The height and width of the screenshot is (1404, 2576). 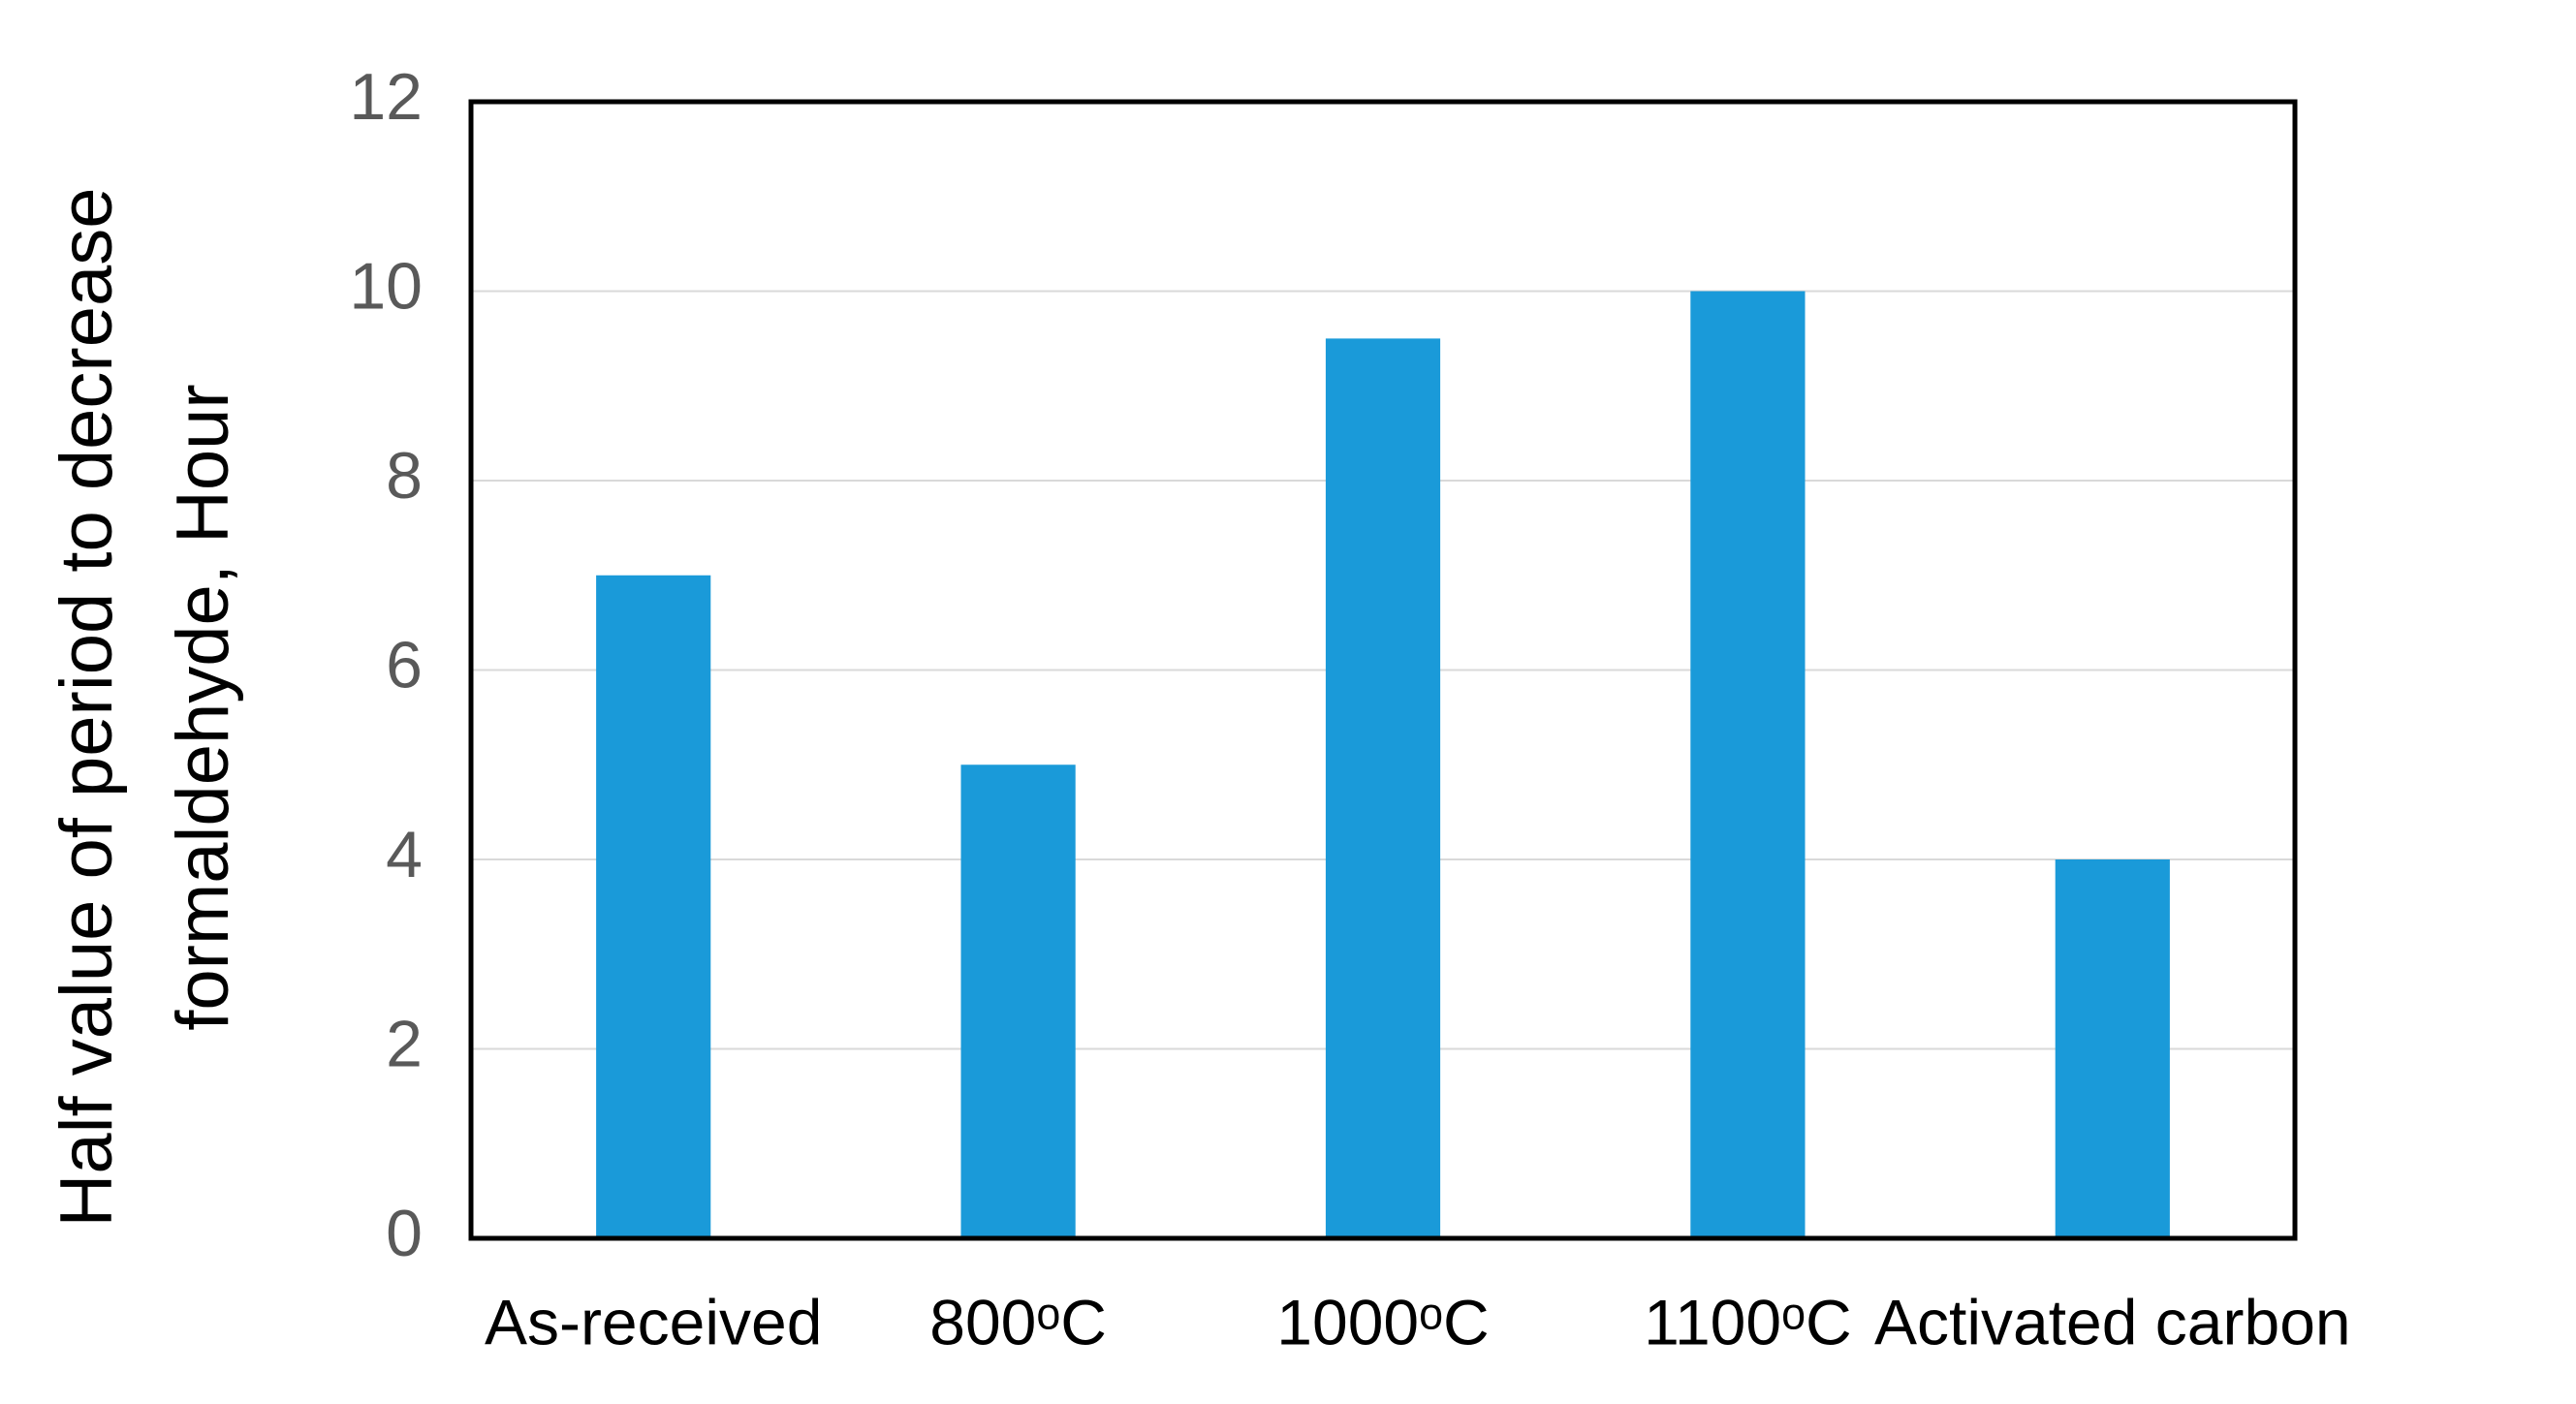 What do you see at coordinates (386, 97) in the screenshot?
I see `y-tick-label: 12` at bounding box center [386, 97].